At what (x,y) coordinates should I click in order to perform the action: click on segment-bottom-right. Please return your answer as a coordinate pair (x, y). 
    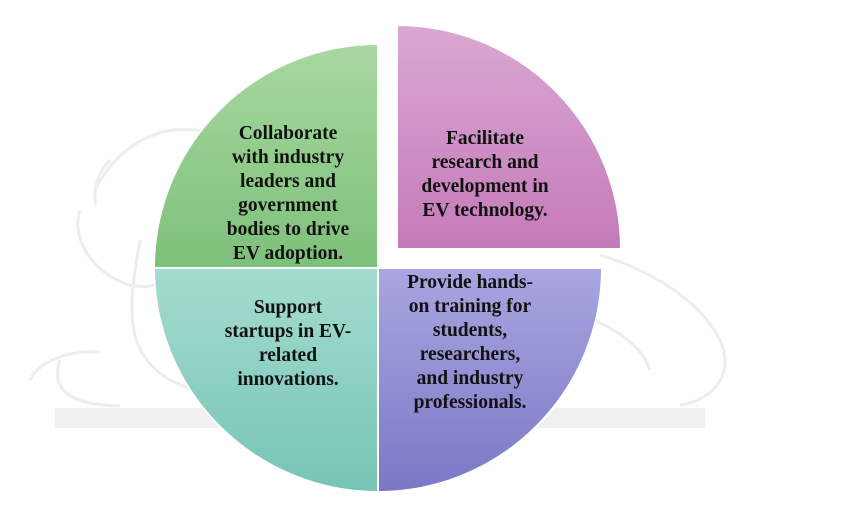
    Looking at the image, I should click on (490, 380).